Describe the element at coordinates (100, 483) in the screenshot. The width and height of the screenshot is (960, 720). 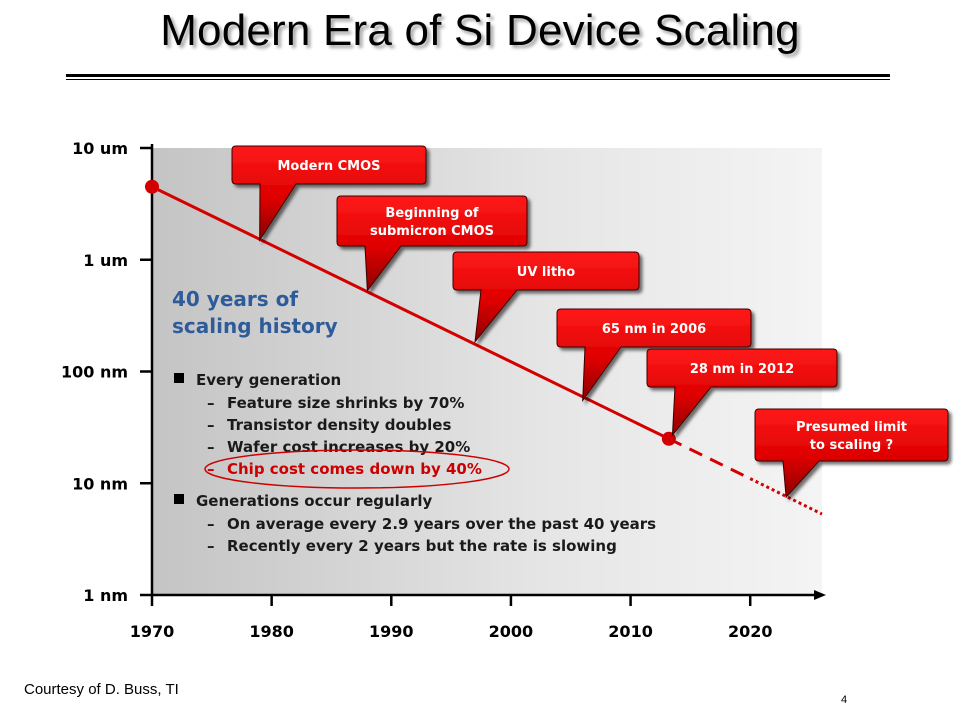
I see `y-tick-label: 10 nm` at that location.